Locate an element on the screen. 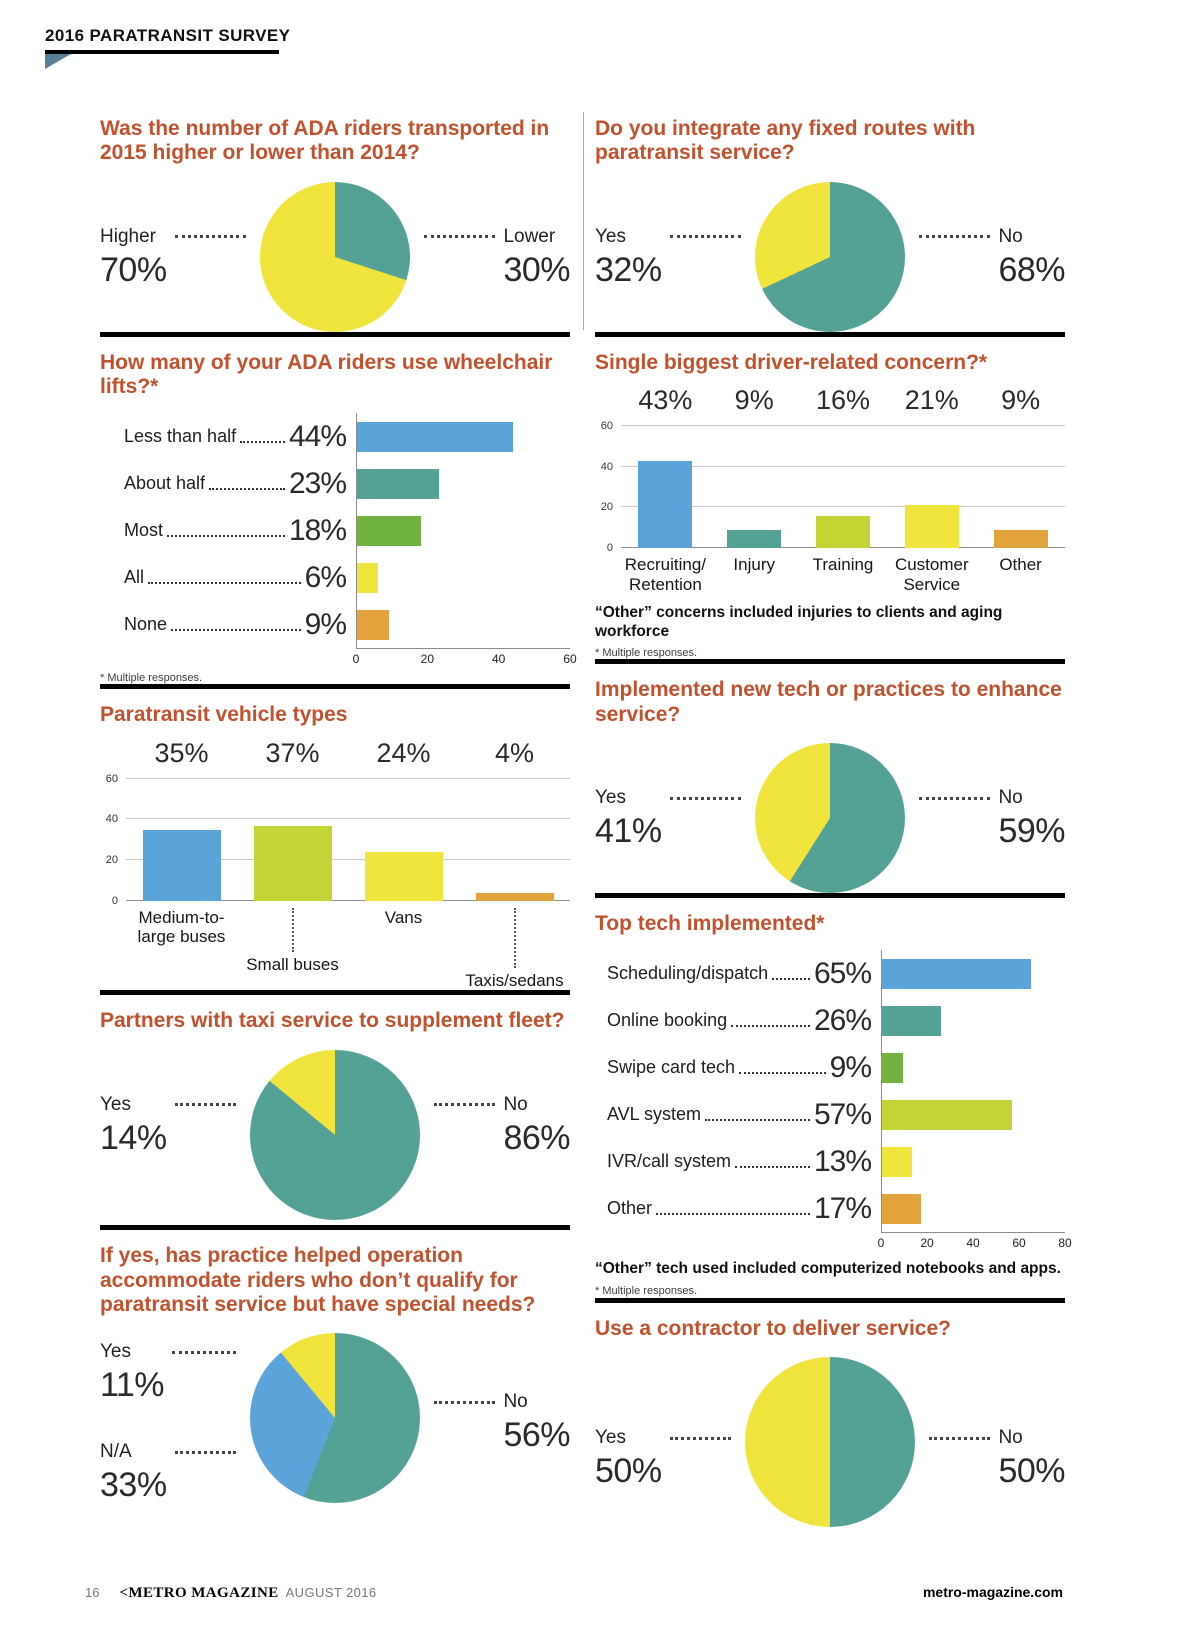  pie-callout-right: Lower 30% is located at coordinates (493, 236).